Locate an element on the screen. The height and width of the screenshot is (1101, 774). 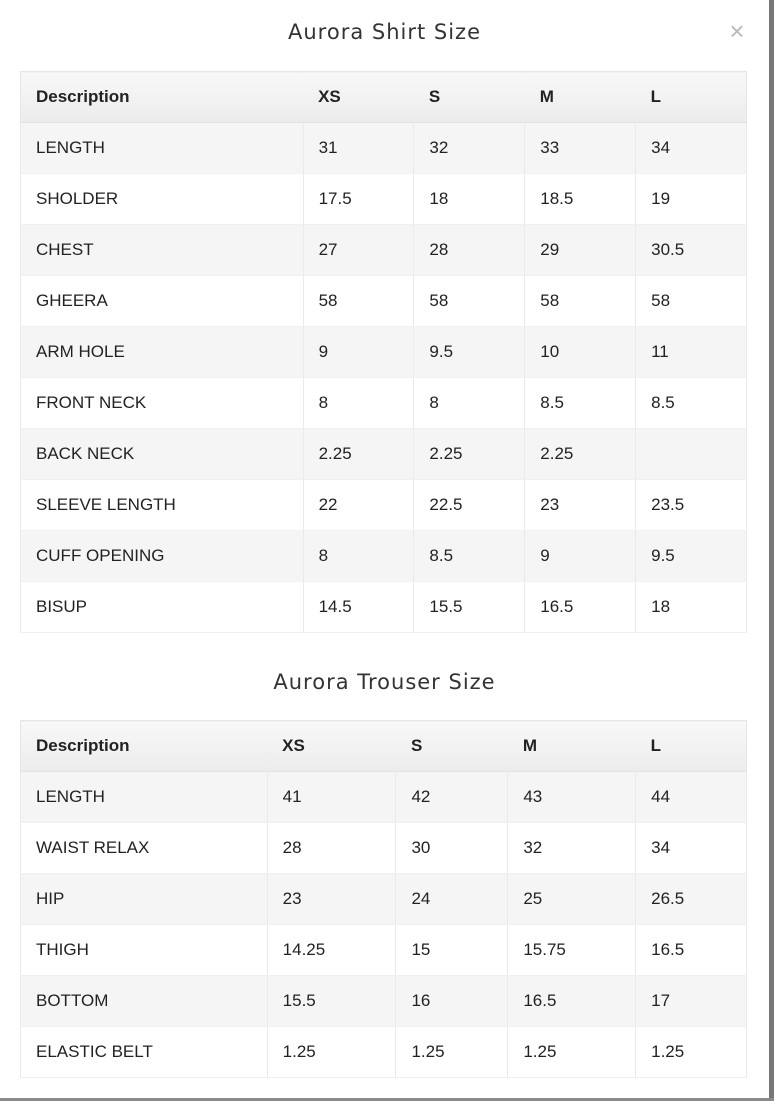
size-value: 28 is located at coordinates (469, 250).